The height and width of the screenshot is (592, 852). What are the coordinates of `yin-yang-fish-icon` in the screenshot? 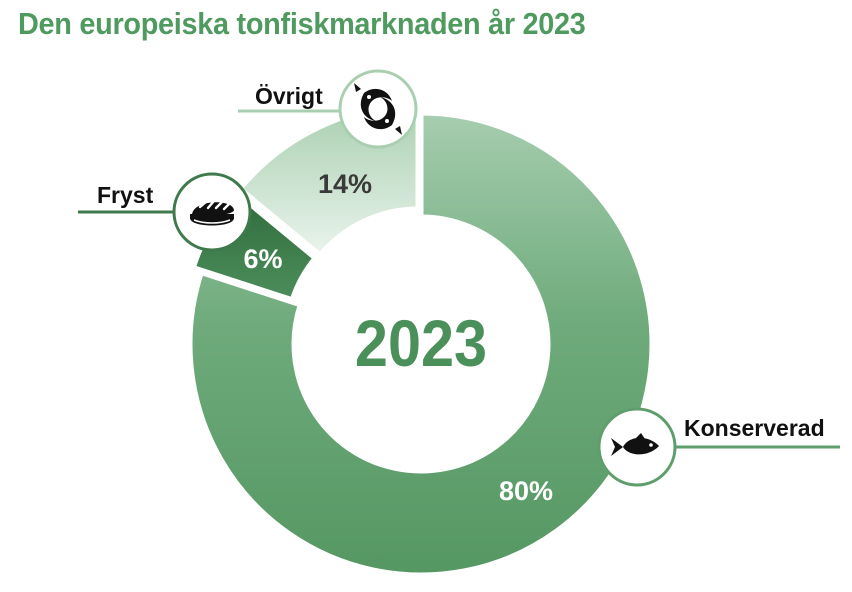 It's located at (378, 109).